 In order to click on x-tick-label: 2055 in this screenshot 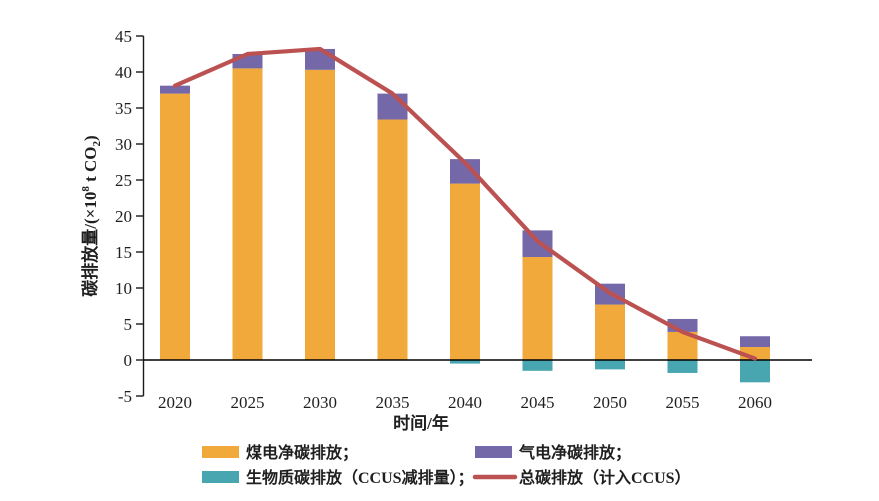, I will do `click(683, 402)`.